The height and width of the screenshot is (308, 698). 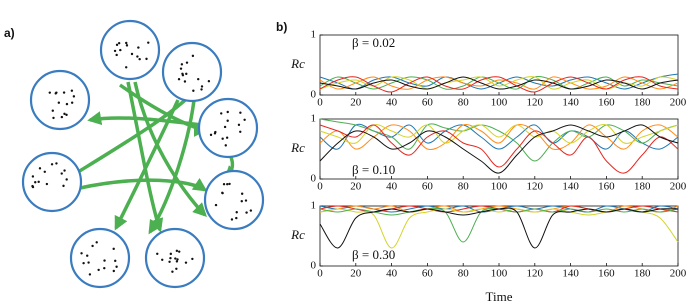 I want to click on y-tick-label: 0, so click(x=314, y=266).